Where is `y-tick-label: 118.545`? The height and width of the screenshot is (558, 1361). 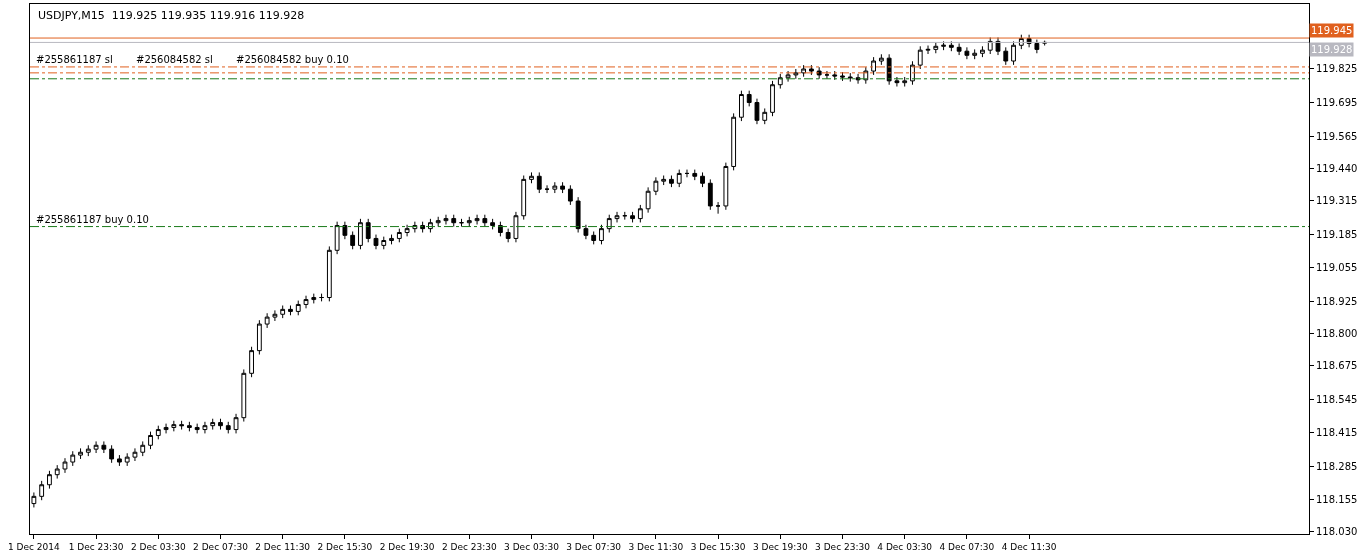 y-tick-label: 118.545 is located at coordinates (1337, 399).